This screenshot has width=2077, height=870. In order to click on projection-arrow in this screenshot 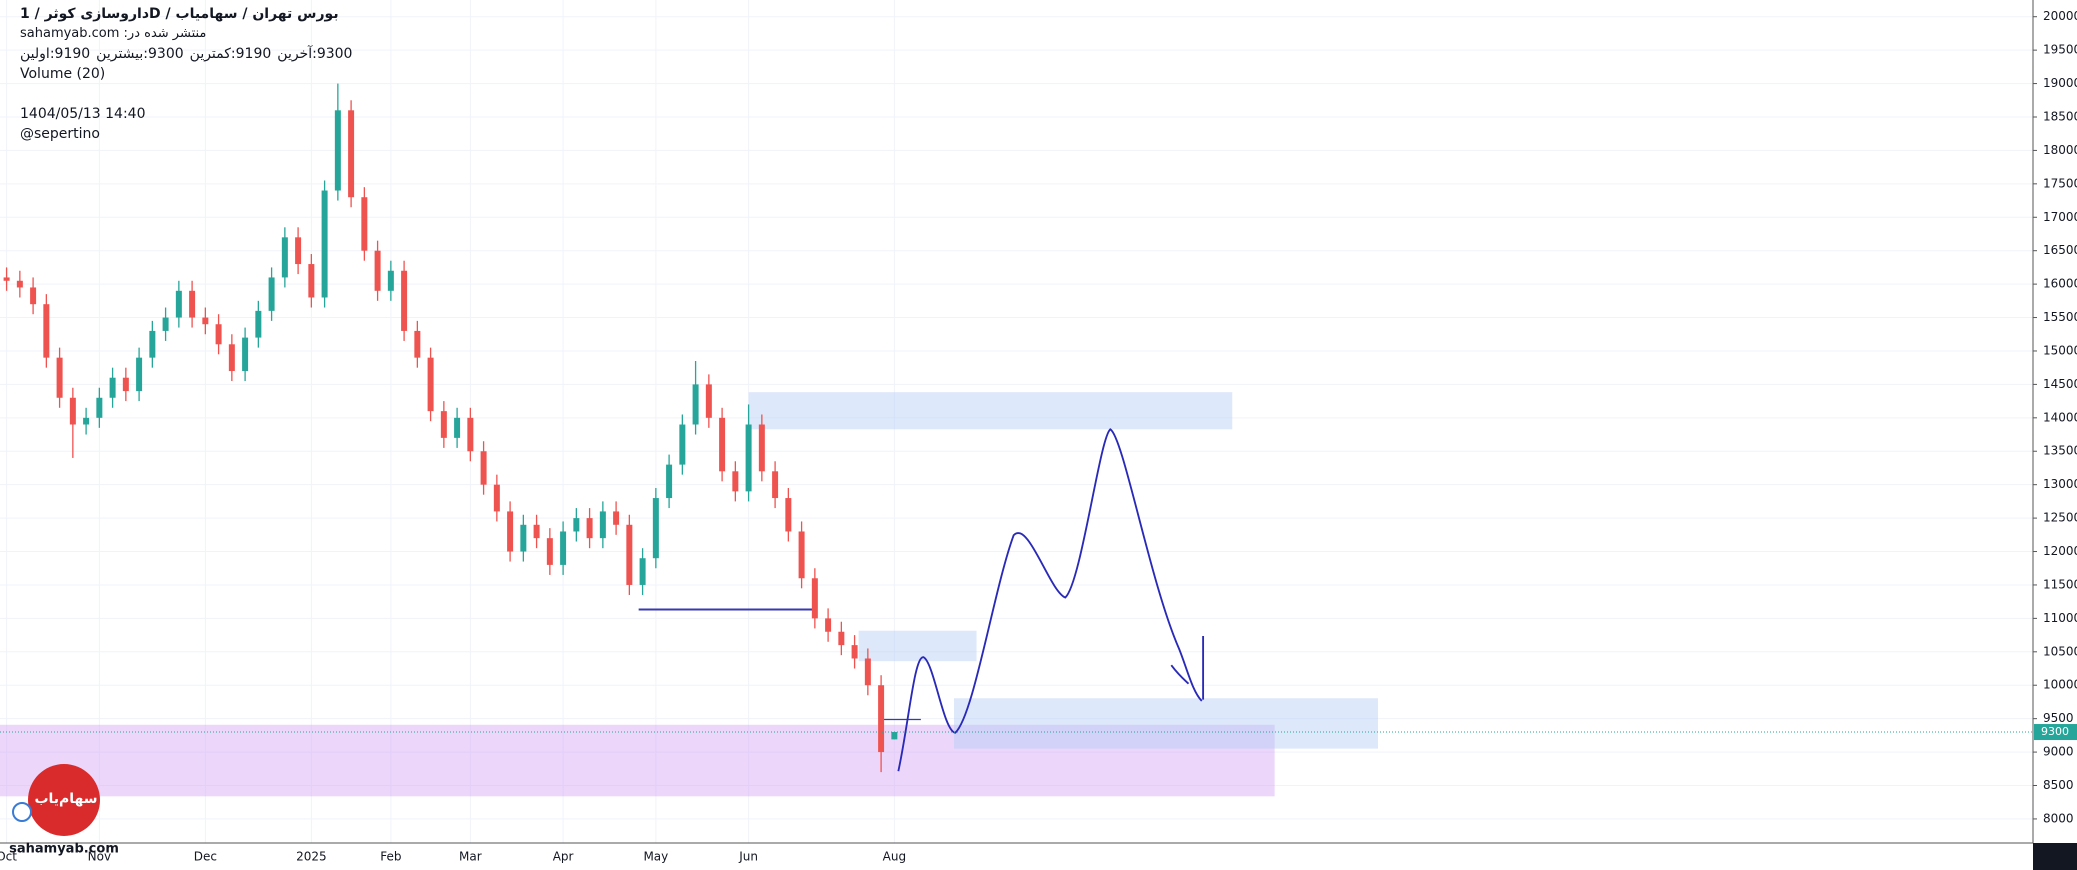, I will do `click(1187, 668)`.